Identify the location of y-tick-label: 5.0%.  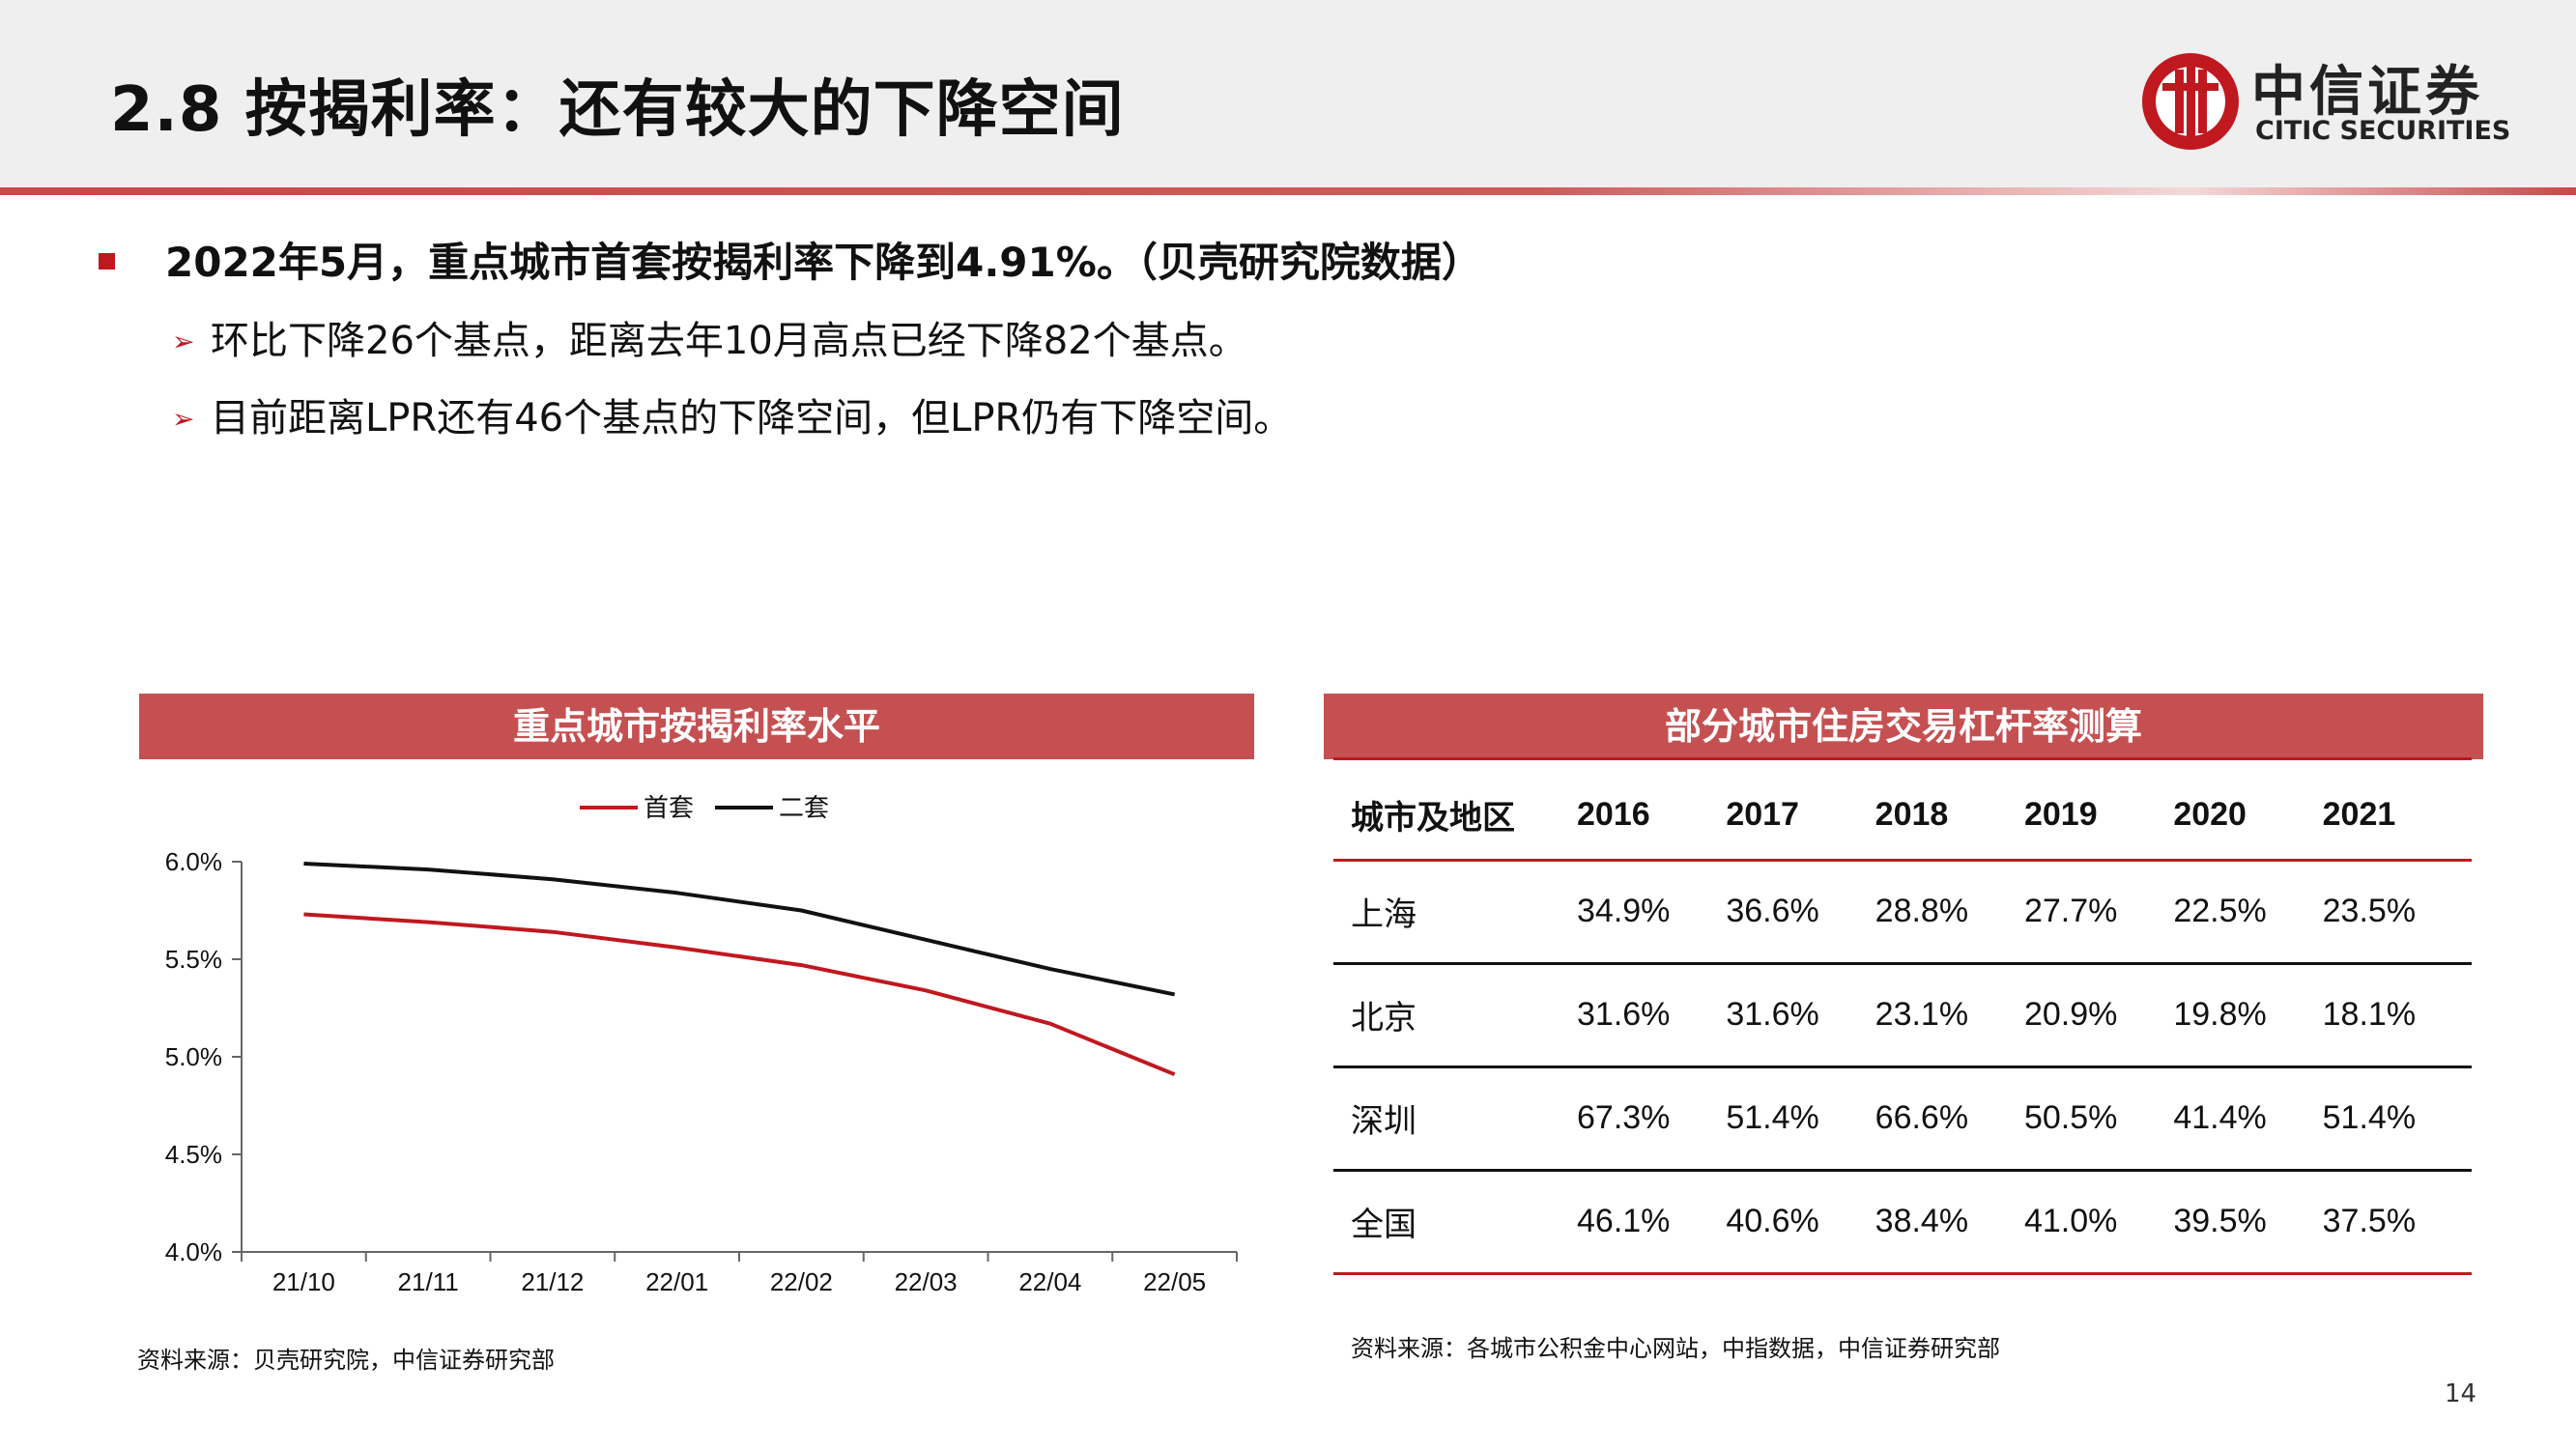
(194, 1056).